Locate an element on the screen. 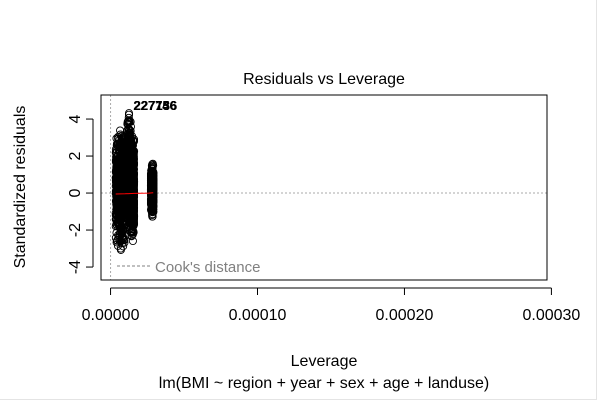 The width and height of the screenshot is (598, 401). legend: Cook's distance is located at coordinates (188, 267).